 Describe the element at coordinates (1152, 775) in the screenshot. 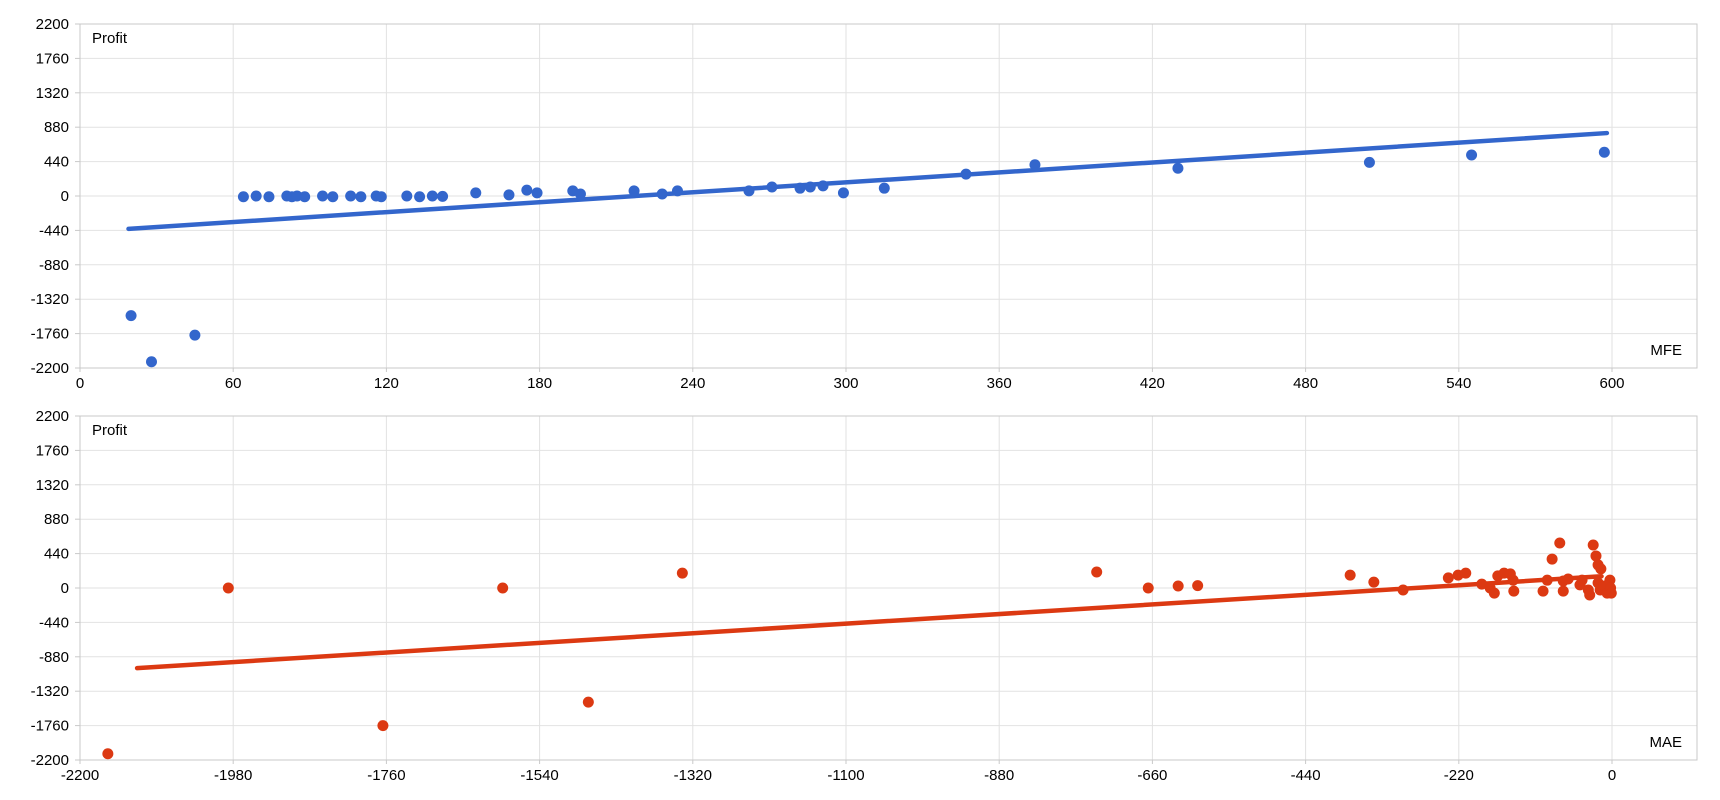

I see `svg-text: -660` at that location.